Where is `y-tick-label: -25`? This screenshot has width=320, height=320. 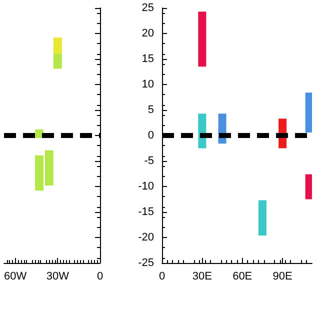 y-tick-label: -25 is located at coordinates (146, 263).